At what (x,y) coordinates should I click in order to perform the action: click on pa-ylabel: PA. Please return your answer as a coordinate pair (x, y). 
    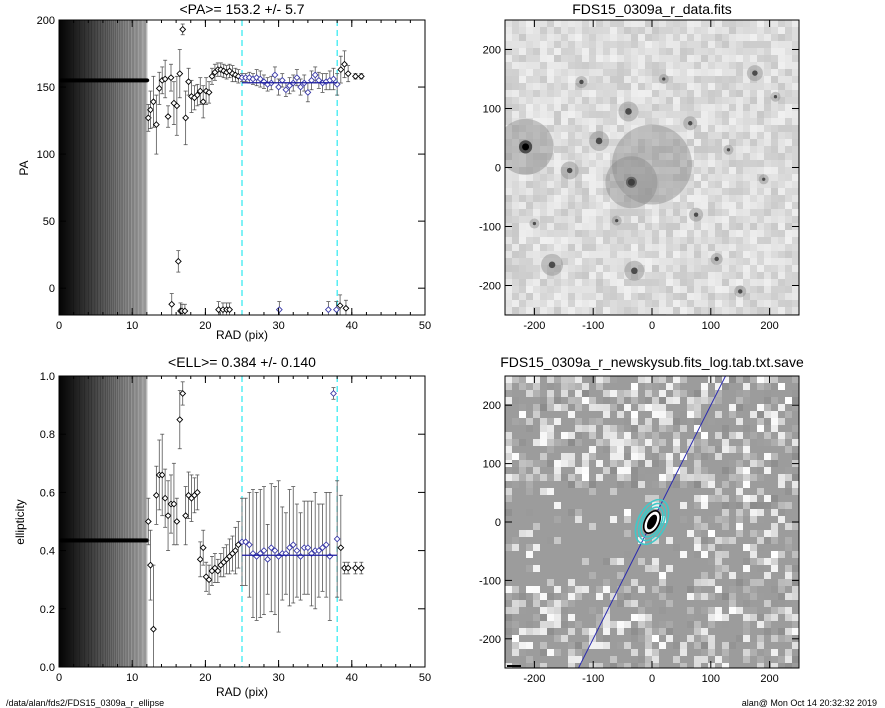
    Looking at the image, I should click on (24, 167).